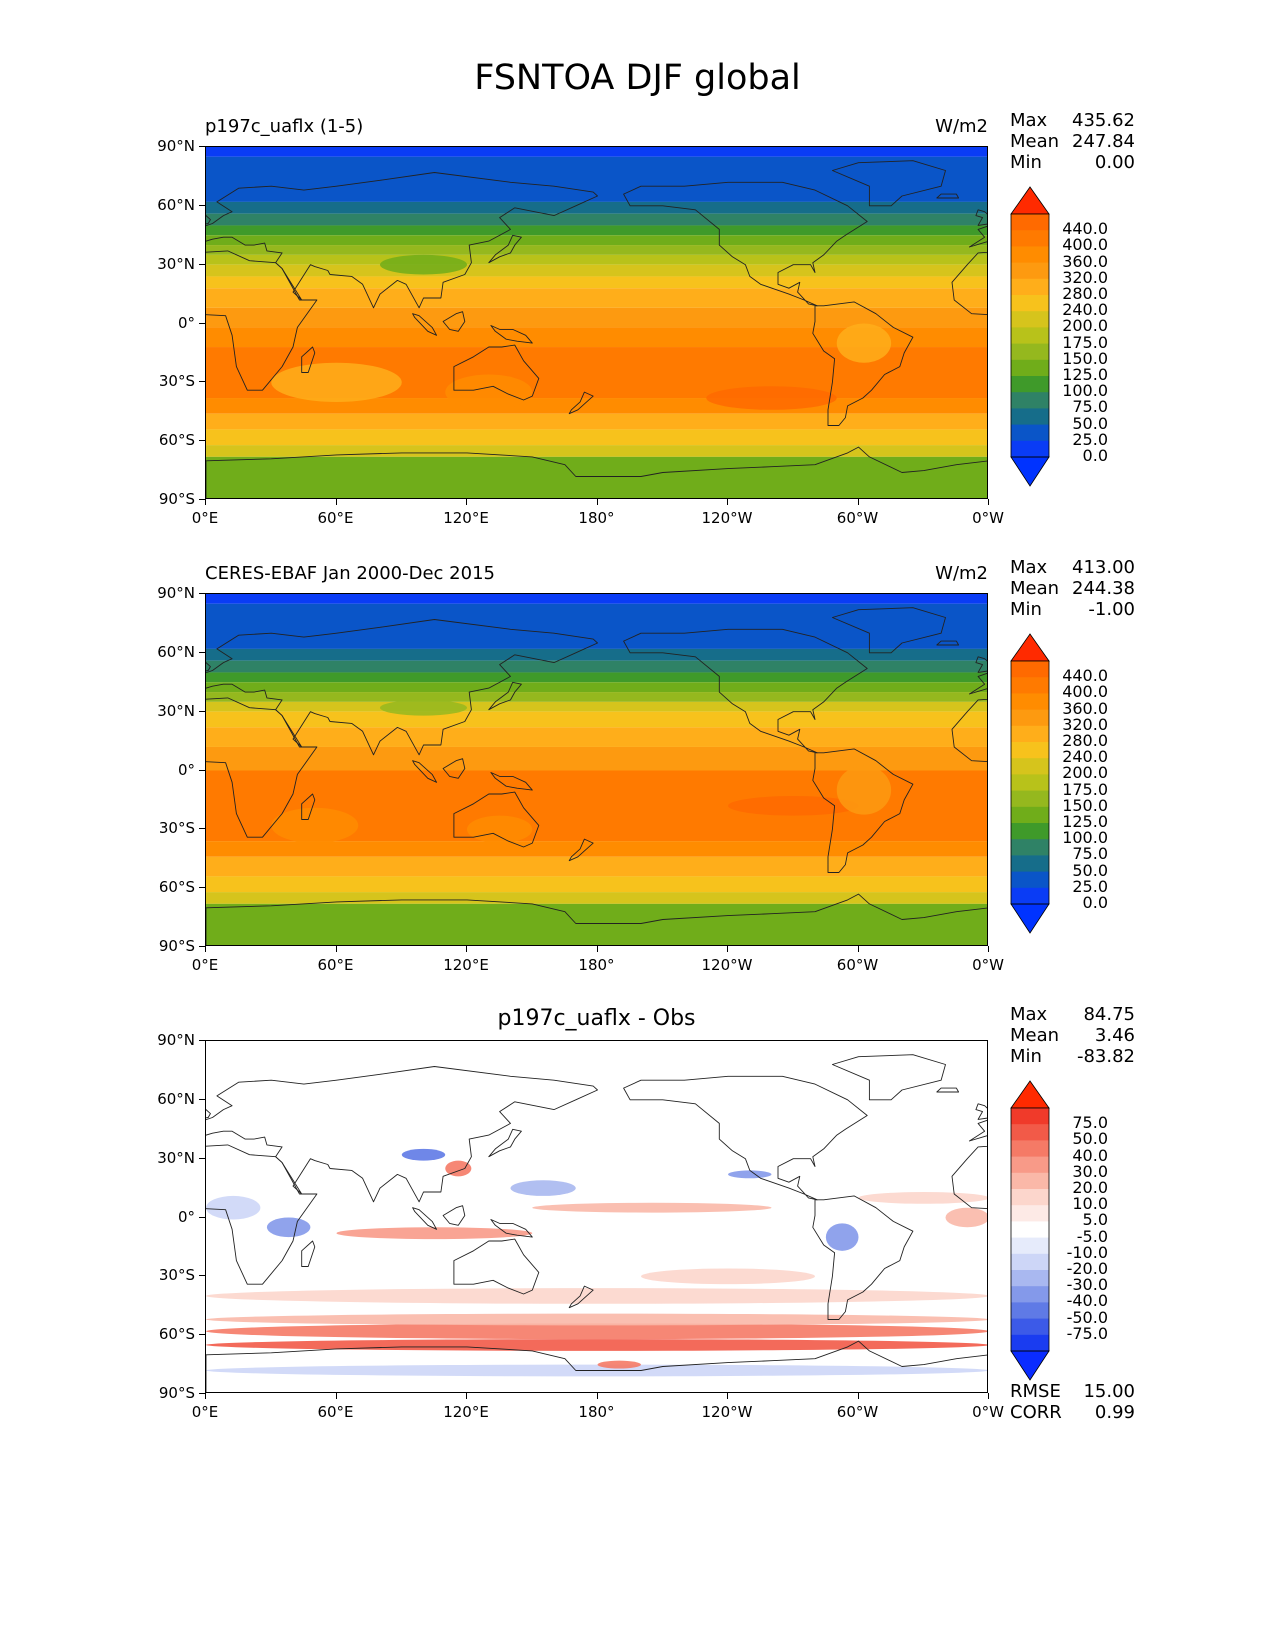  What do you see at coordinates (208, 667) in the screenshot?
I see `coast-uk` at bounding box center [208, 667].